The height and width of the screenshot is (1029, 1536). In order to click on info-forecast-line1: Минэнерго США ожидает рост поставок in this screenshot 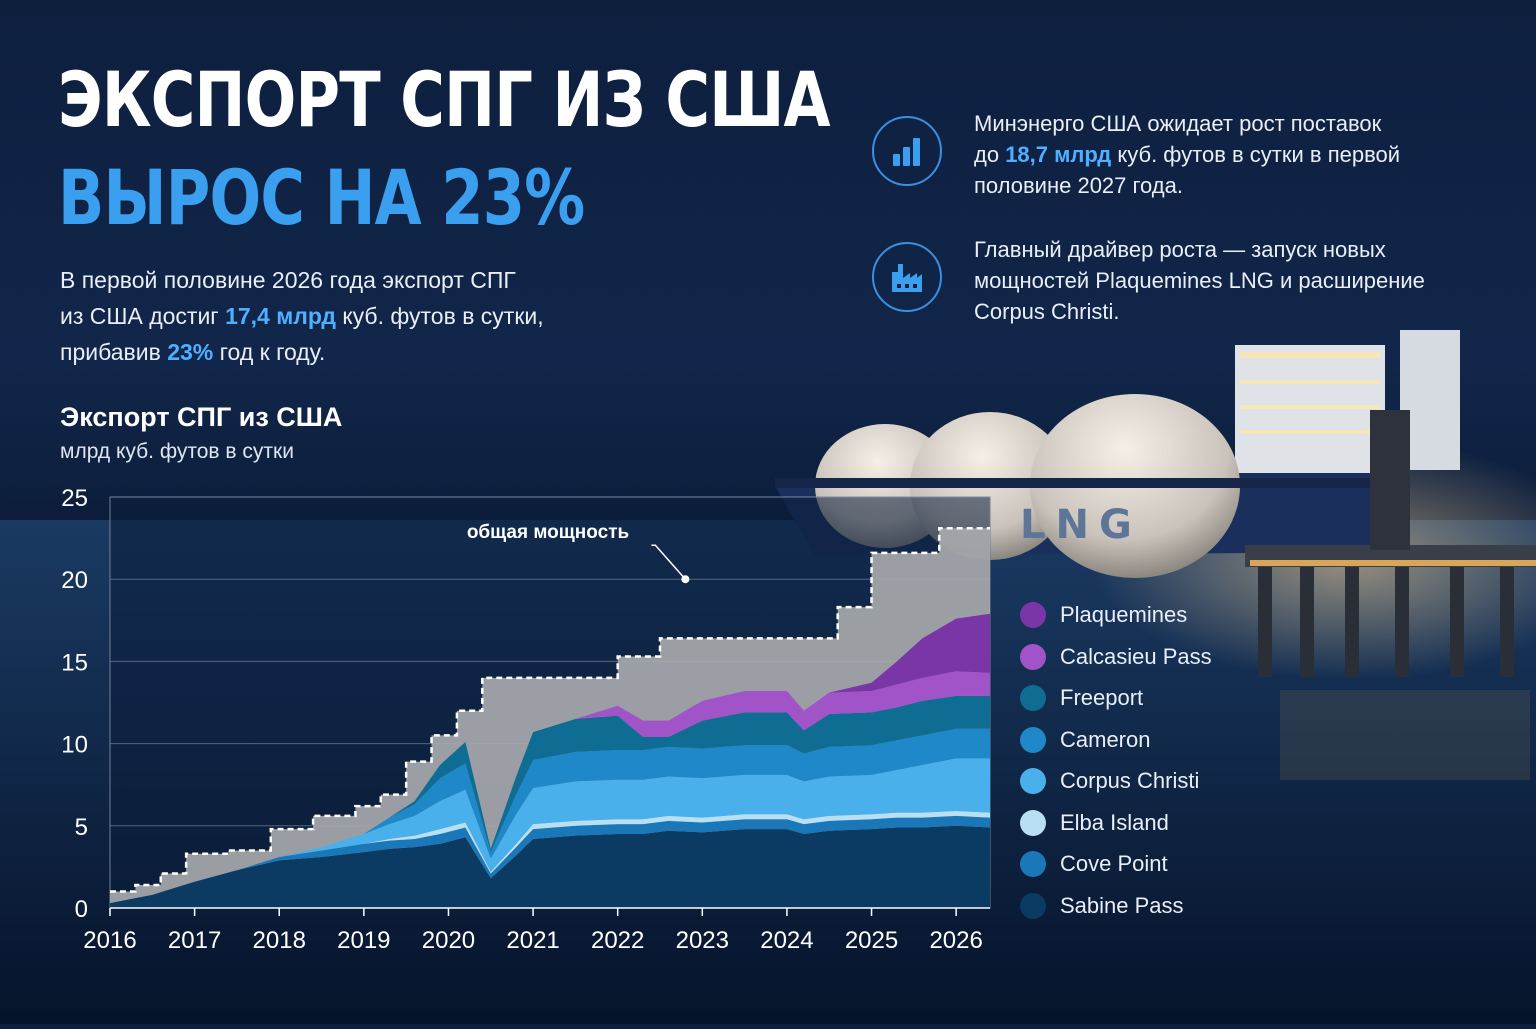, I will do `click(1178, 123)`.